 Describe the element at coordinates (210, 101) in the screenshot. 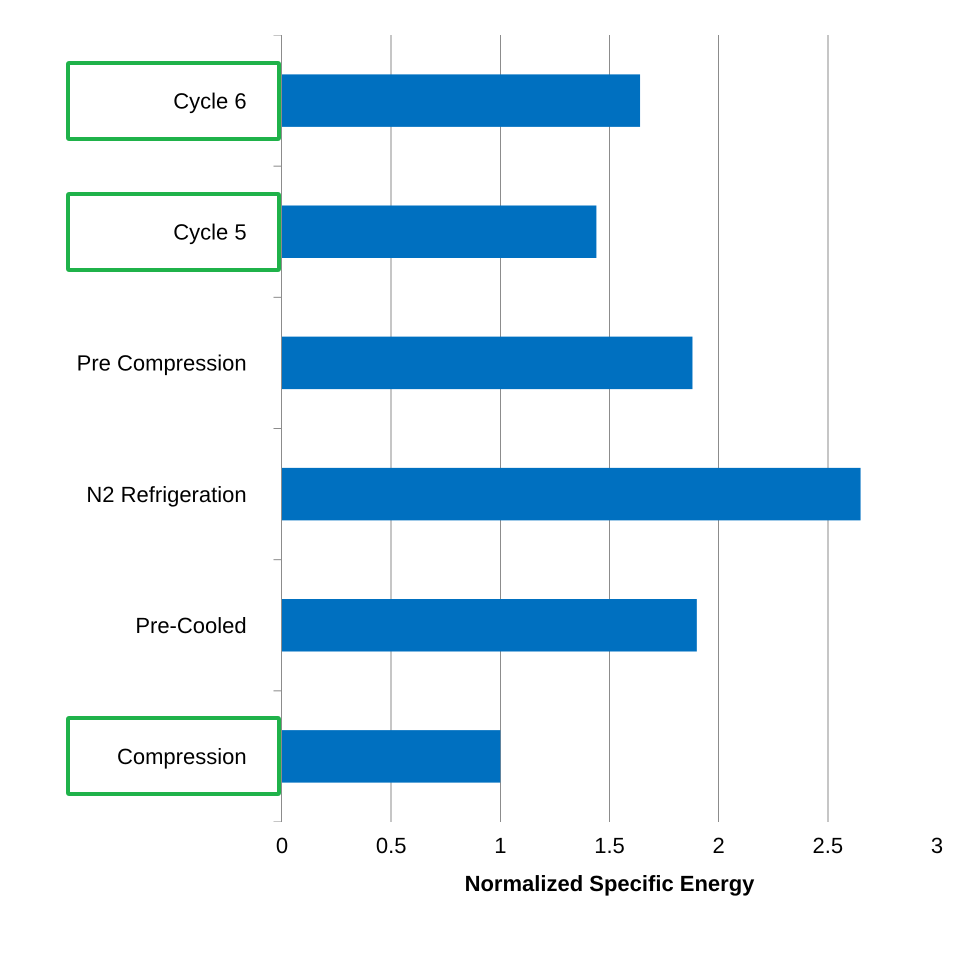

I see `y-tick-label: Cycle 6` at that location.